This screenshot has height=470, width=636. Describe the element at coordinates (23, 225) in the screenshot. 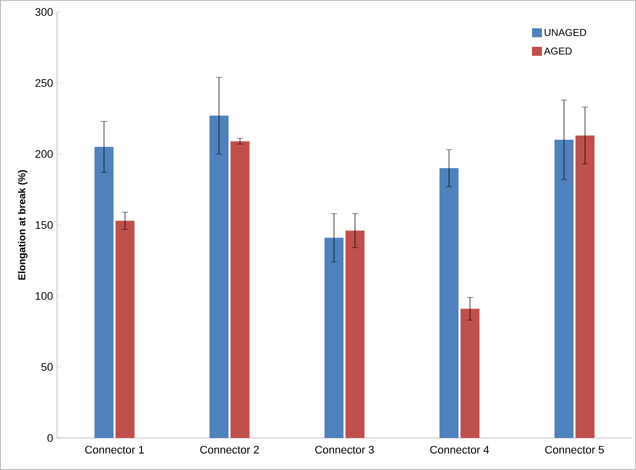

I see `y-axis-title: Elongation at break (%)` at that location.